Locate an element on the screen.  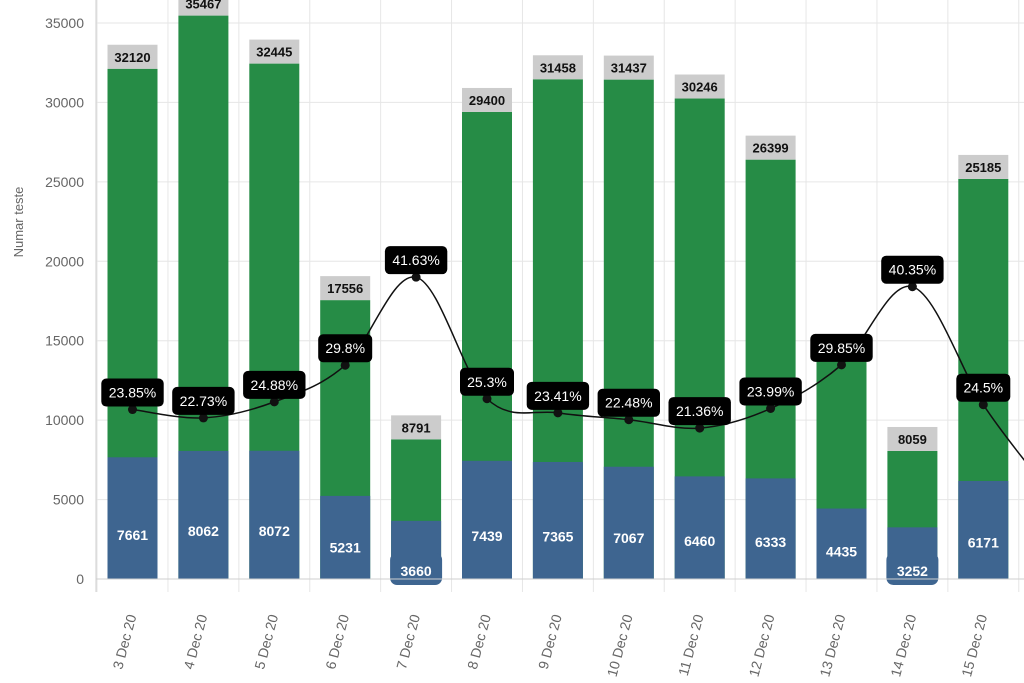
positive-label: 3660 is located at coordinates (416, 571).